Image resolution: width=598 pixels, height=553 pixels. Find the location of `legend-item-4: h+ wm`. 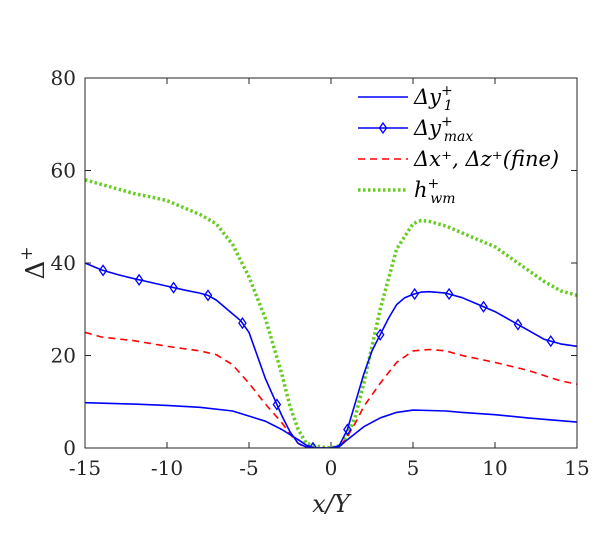

legend-item-4: h+ wm is located at coordinates (407, 191).